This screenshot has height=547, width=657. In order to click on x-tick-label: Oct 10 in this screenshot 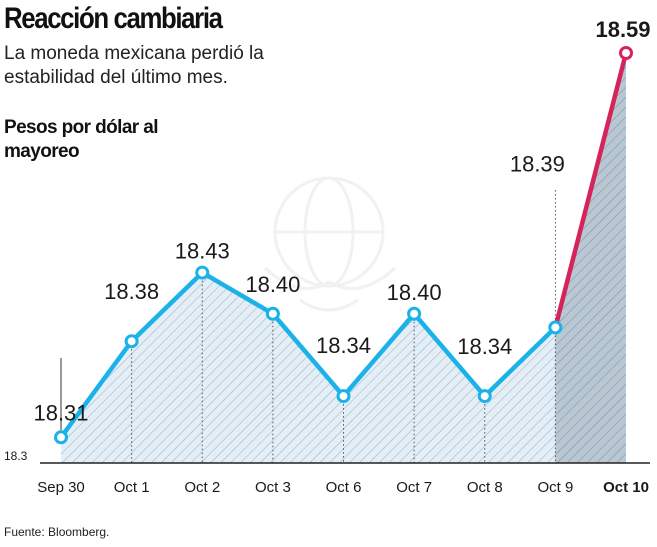, I will do `click(626, 487)`.